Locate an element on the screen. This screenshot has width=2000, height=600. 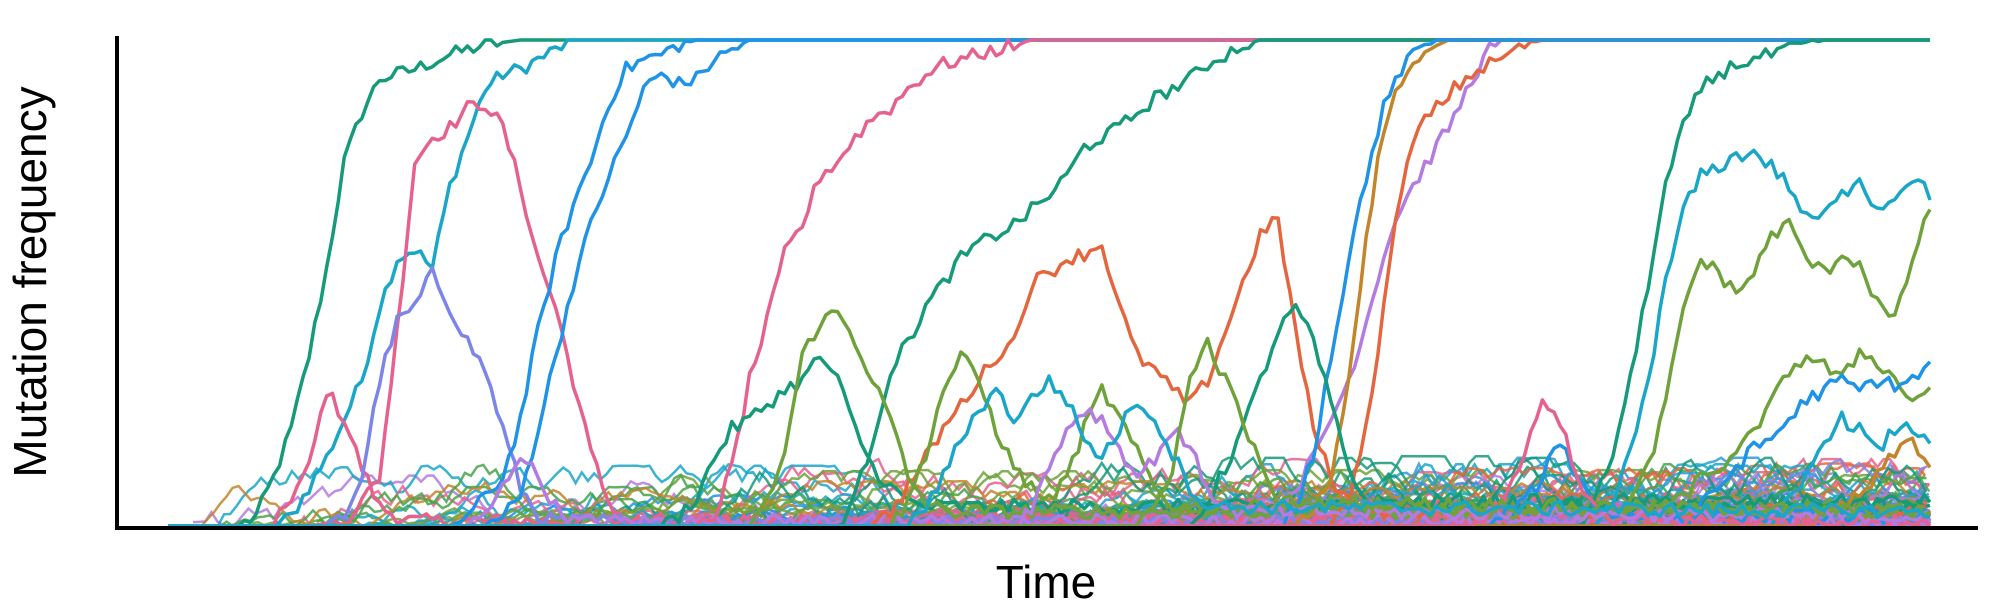
y-axis-label: Mutation frequency is located at coordinates (30, 281).